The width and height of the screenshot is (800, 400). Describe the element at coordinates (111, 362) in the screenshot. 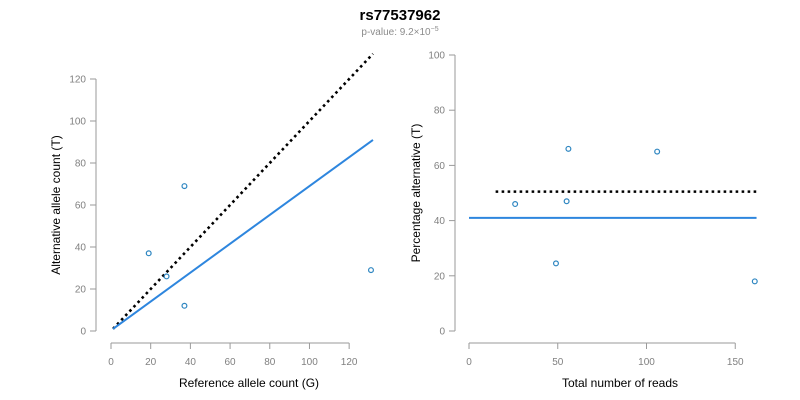

I see `left-x-tick-label: 0` at that location.